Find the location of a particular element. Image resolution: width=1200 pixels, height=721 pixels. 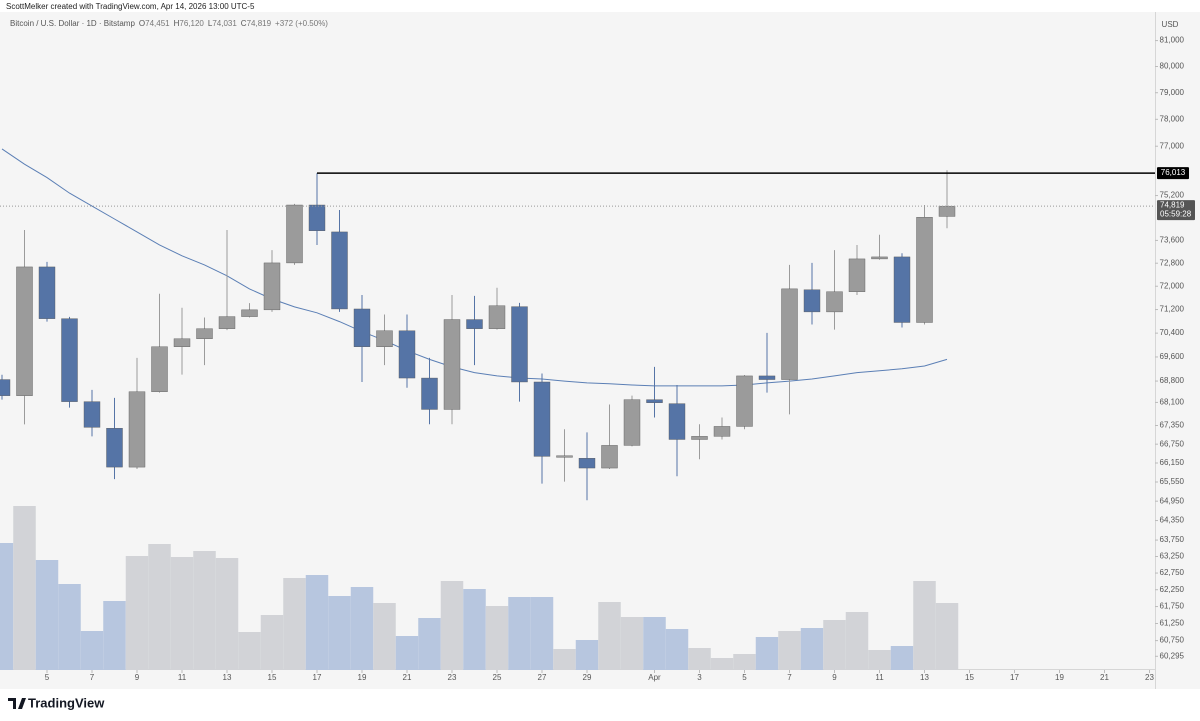

y-tick-label: 66,750 is located at coordinates (1172, 443).